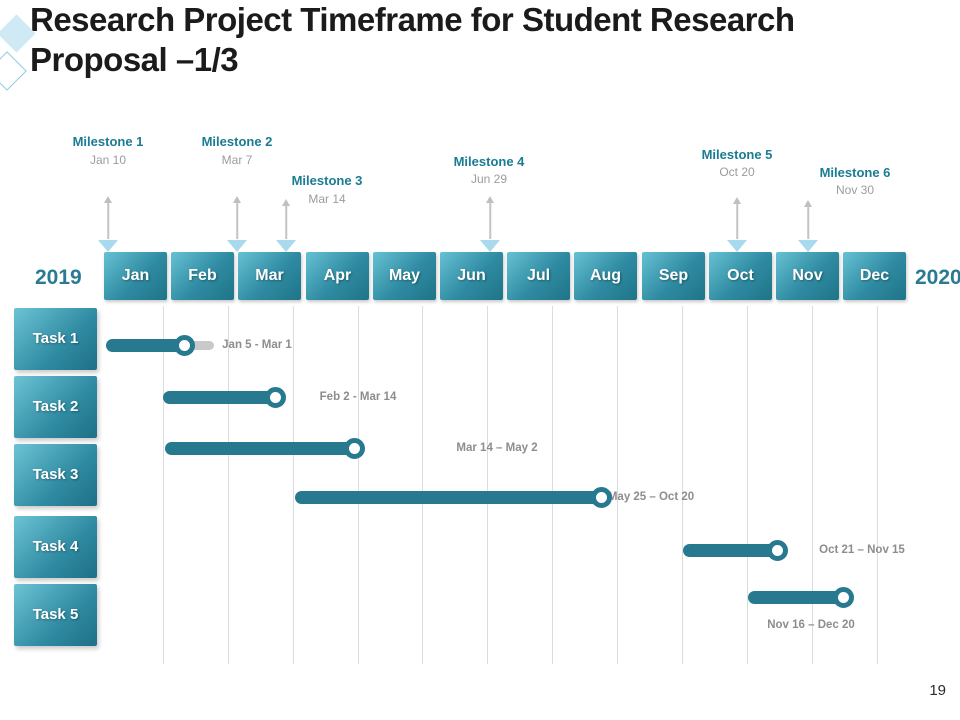  Describe the element at coordinates (237, 141) in the screenshot. I see `milestone-label: Milestone 2` at that location.